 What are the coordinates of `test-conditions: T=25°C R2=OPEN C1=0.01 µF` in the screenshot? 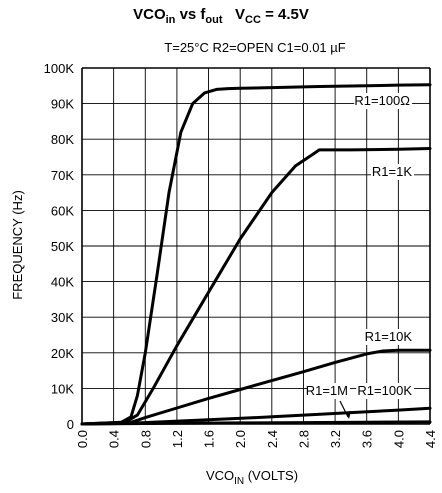 It's located at (254, 47).